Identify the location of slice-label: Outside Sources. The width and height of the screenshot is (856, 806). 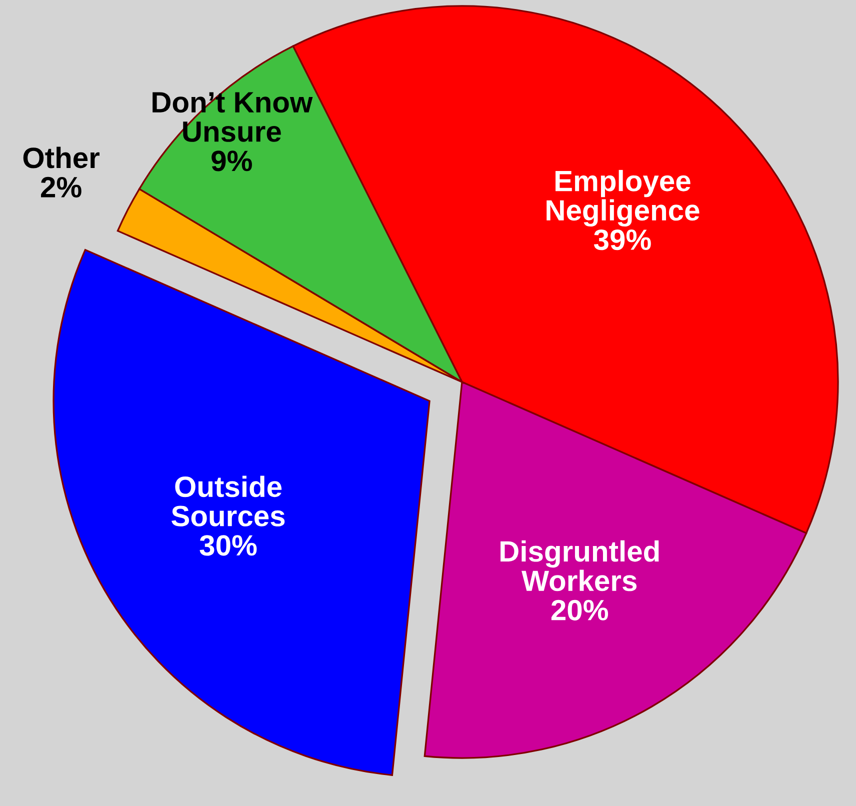
(228, 501).